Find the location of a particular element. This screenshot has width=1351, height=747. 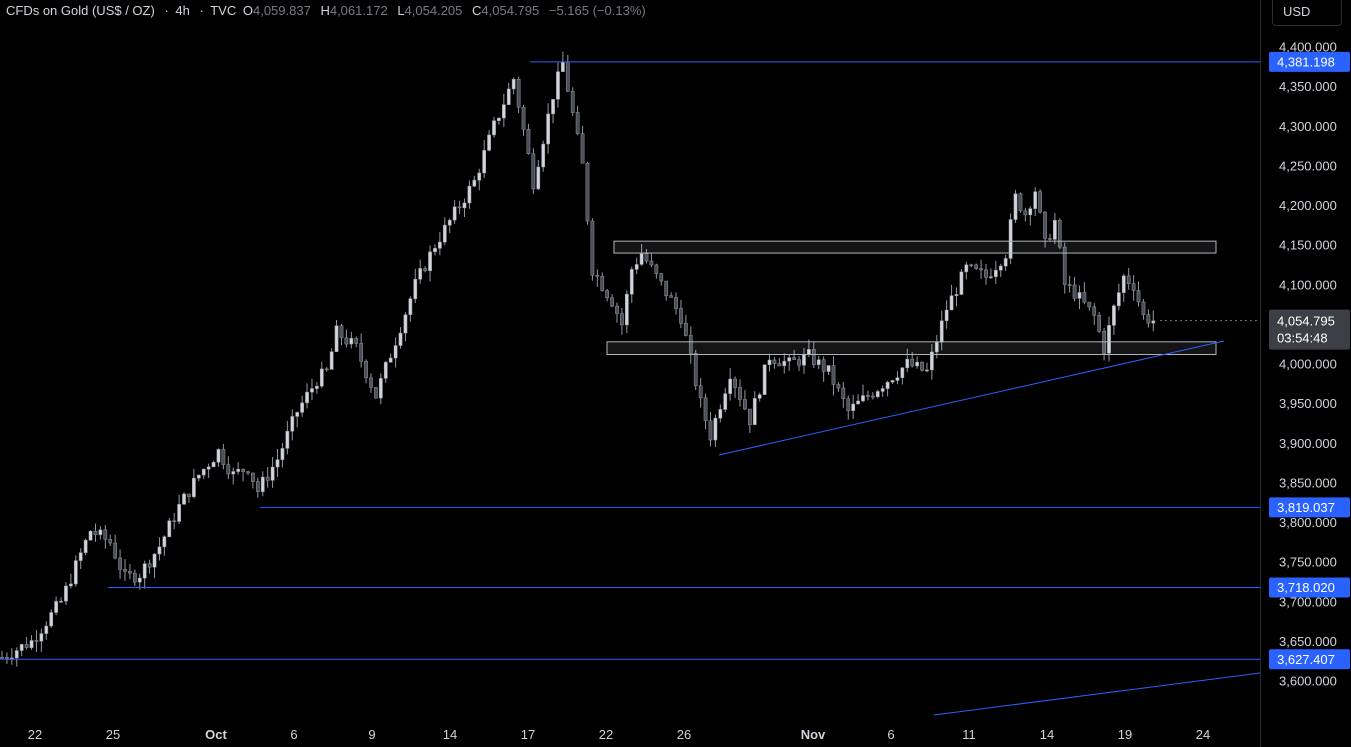

time-axis: 22 25 Oct 6 9 14 17 22 26 Nov 6 11 14 19 24 is located at coordinates (630, 733).